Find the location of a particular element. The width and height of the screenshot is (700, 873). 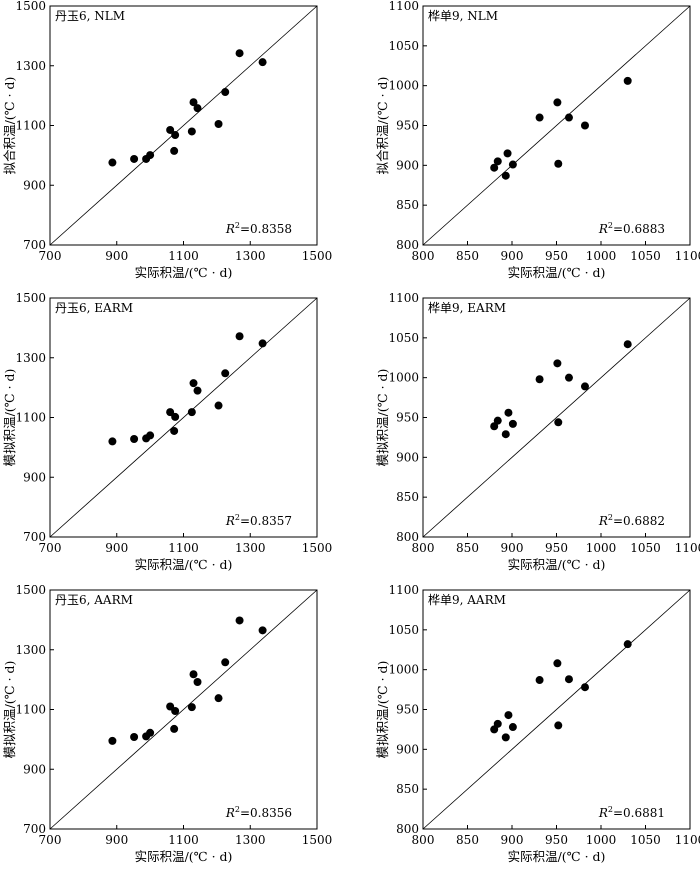

panel-label: 桦单9, AARM is located at coordinates (467, 599).